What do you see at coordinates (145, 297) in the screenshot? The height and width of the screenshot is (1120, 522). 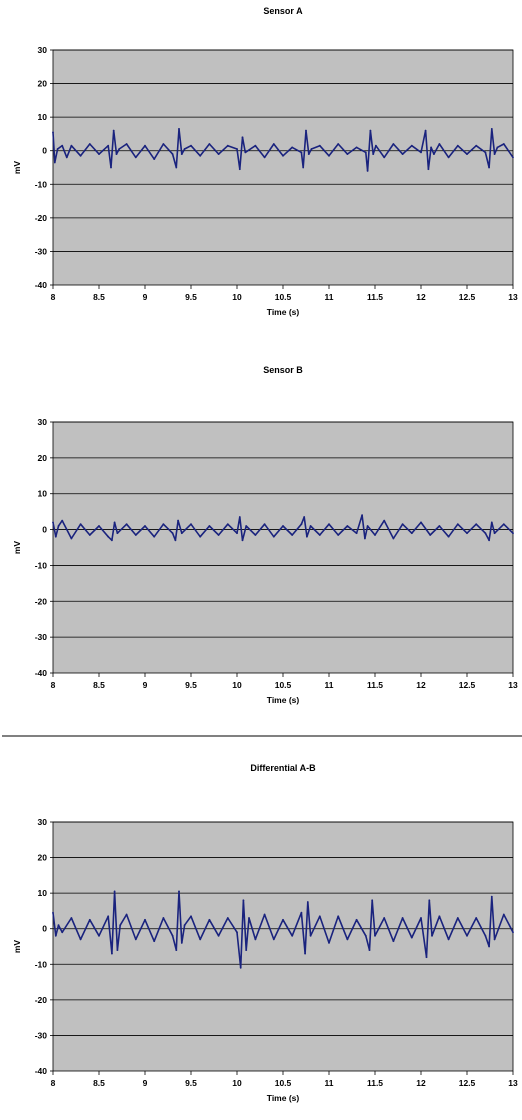 I see `x-tick-label: 9` at bounding box center [145, 297].